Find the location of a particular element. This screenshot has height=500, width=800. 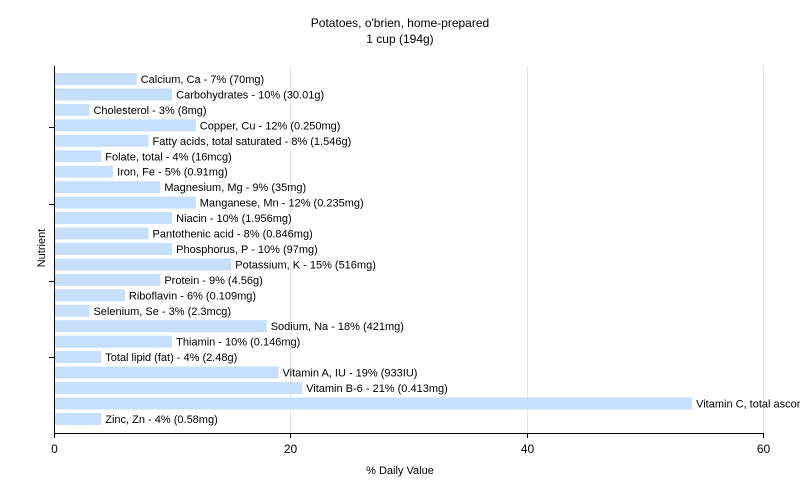

x-tick-label: 0 is located at coordinates (54, 449).